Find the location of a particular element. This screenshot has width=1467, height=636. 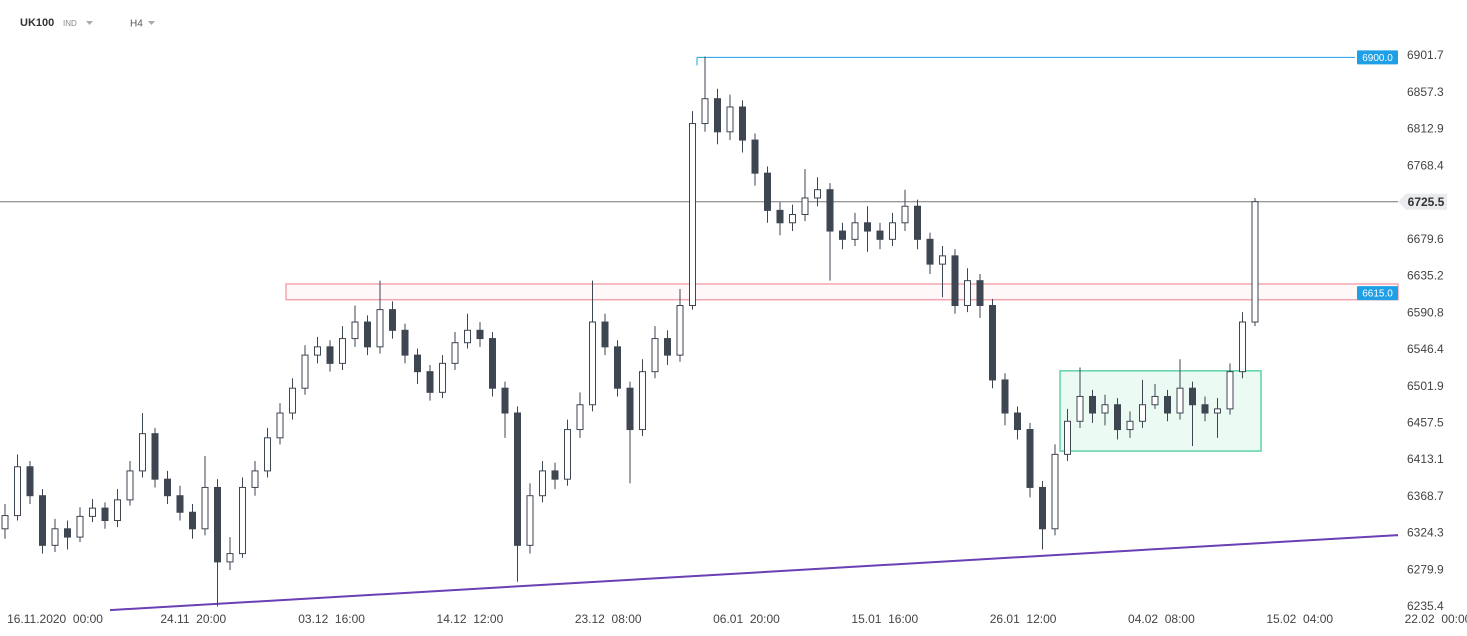

y-tick-label: 6812.9 is located at coordinates (1425, 129).